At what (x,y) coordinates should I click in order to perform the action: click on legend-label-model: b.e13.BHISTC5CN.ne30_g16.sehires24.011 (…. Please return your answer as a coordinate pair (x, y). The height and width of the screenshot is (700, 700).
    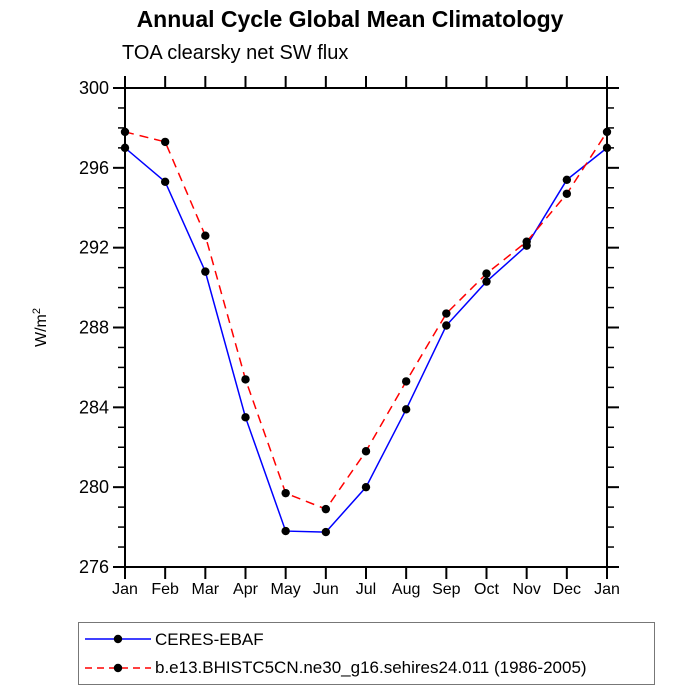
    Looking at the image, I should click on (371, 668).